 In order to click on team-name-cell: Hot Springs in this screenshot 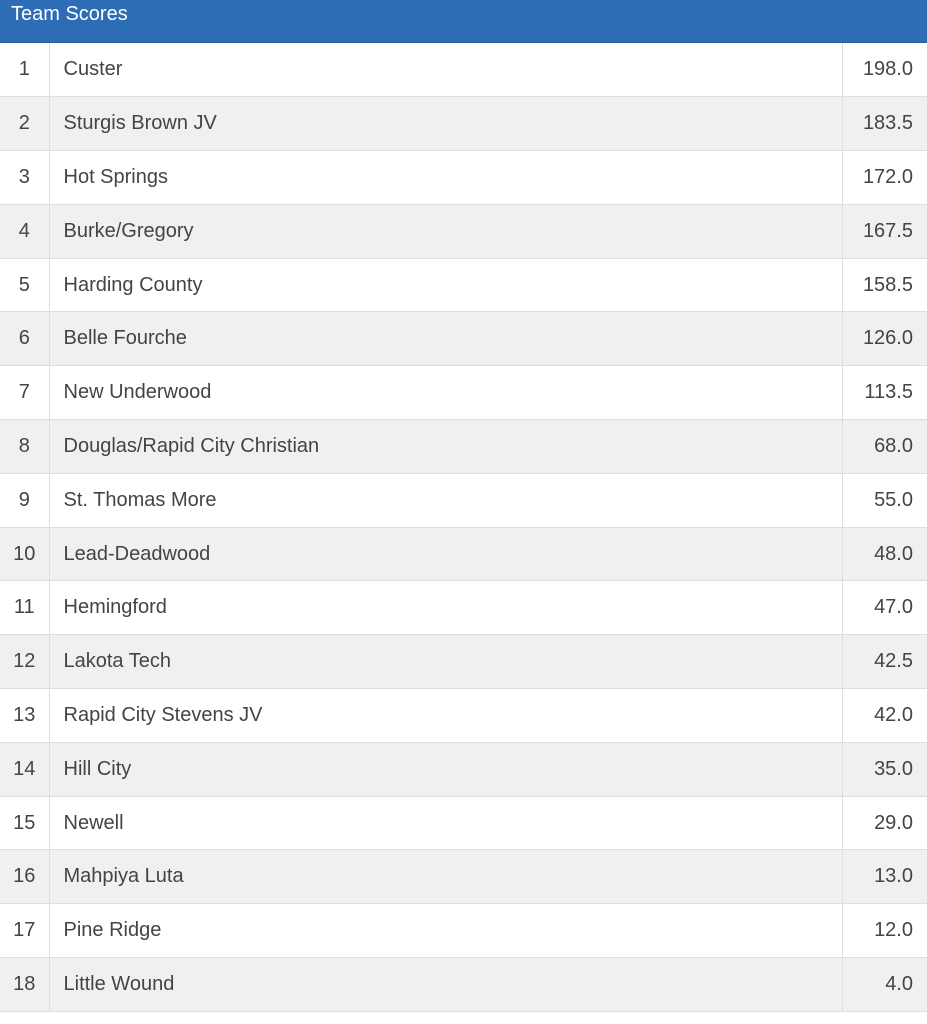, I will do `click(446, 177)`.